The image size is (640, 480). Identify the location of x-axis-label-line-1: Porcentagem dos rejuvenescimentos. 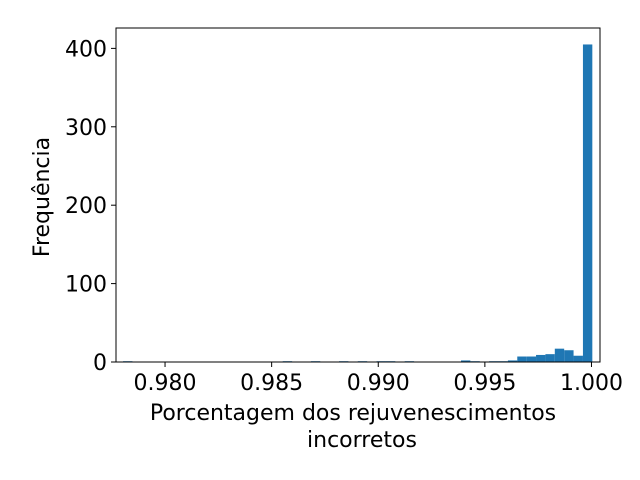
(353, 413).